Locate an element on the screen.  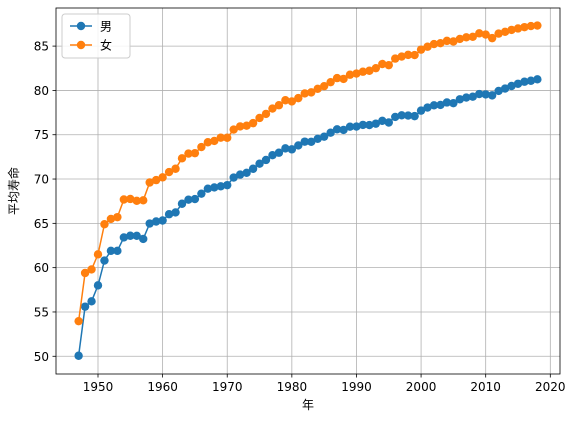
y-tick-label: 60 is located at coordinates (41, 268).